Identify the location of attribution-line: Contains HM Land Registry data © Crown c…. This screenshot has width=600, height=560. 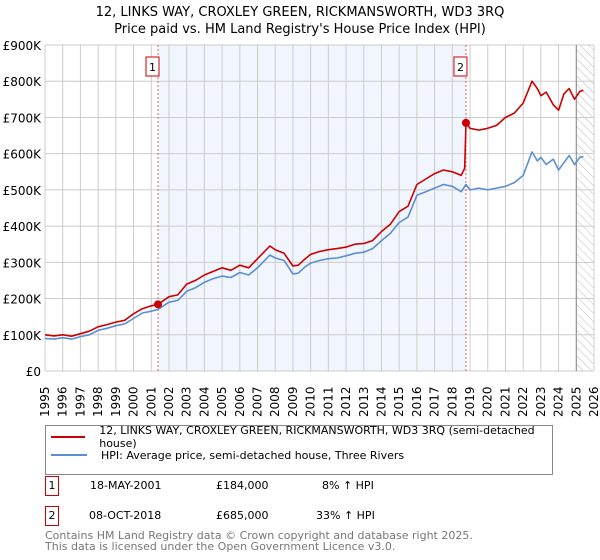
(259, 535).